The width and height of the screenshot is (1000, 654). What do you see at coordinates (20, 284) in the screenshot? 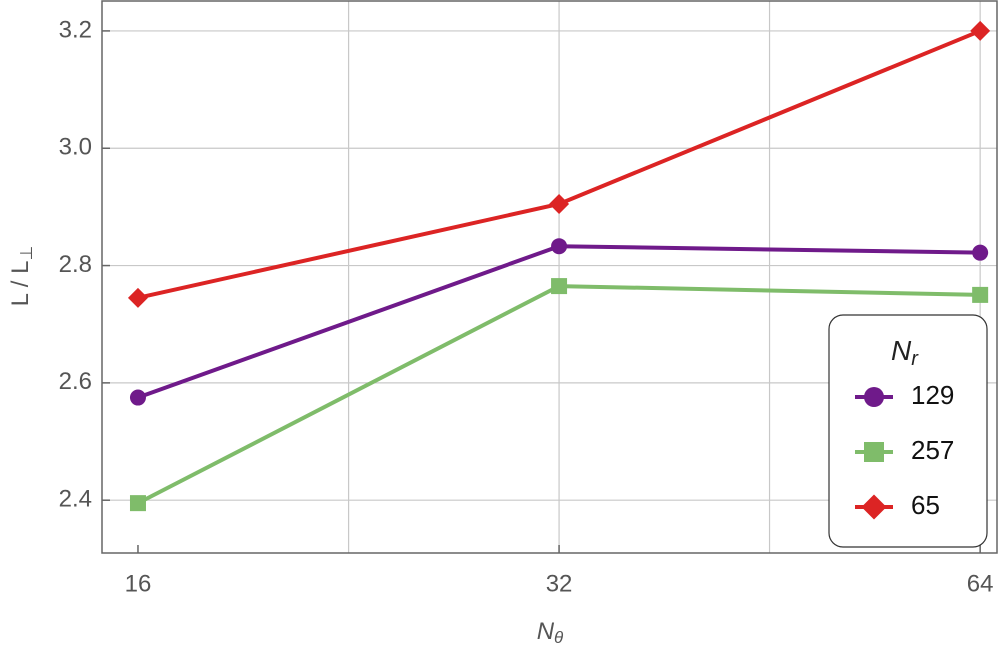
I see `y-label-main: L / L` at bounding box center [20, 284].